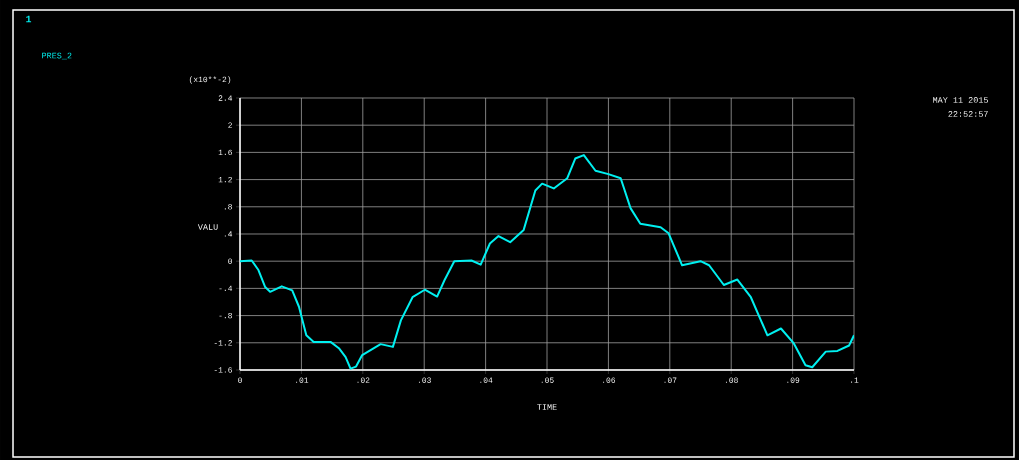 The height and width of the screenshot is (460, 1019). What do you see at coordinates (207, 227) in the screenshot?
I see `y-axis-title: VALU` at bounding box center [207, 227].